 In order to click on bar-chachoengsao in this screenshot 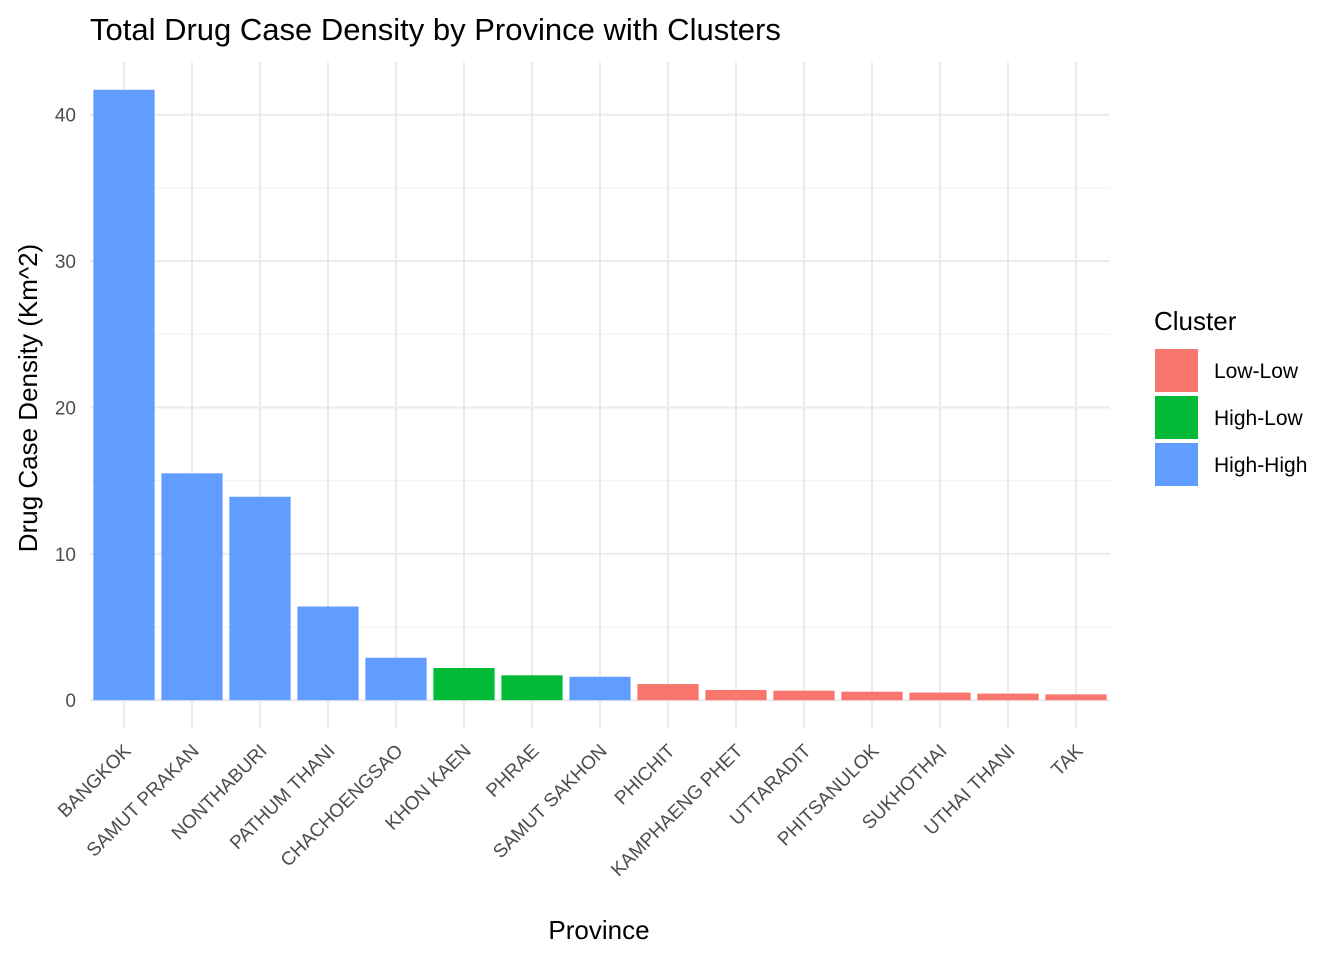, I will do `click(396, 679)`.